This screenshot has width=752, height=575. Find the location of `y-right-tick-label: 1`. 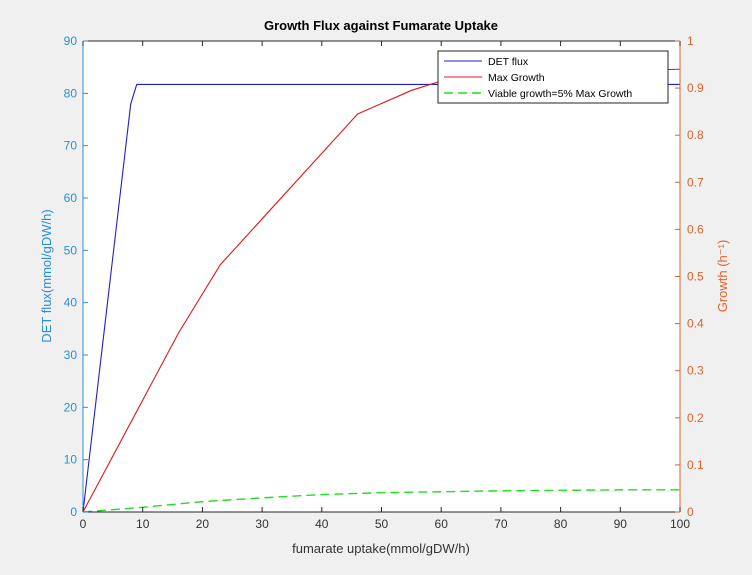

y-right-tick-label: 1 is located at coordinates (690, 41).